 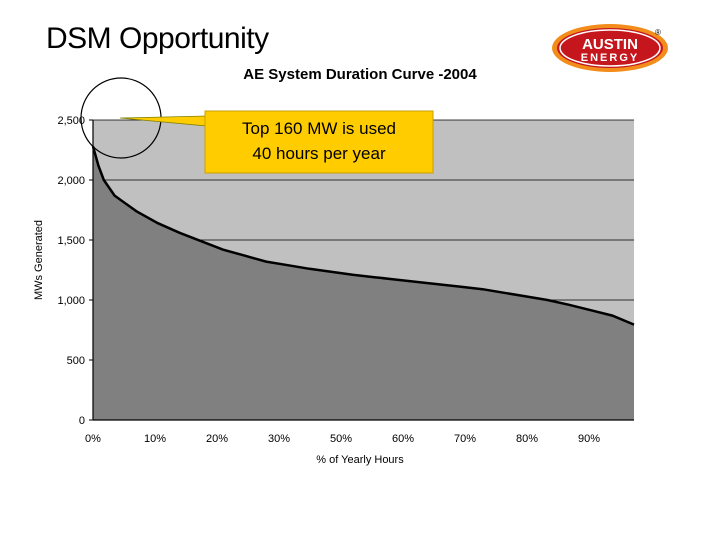 I want to click on x-tick-label: 50%, so click(x=341, y=439).